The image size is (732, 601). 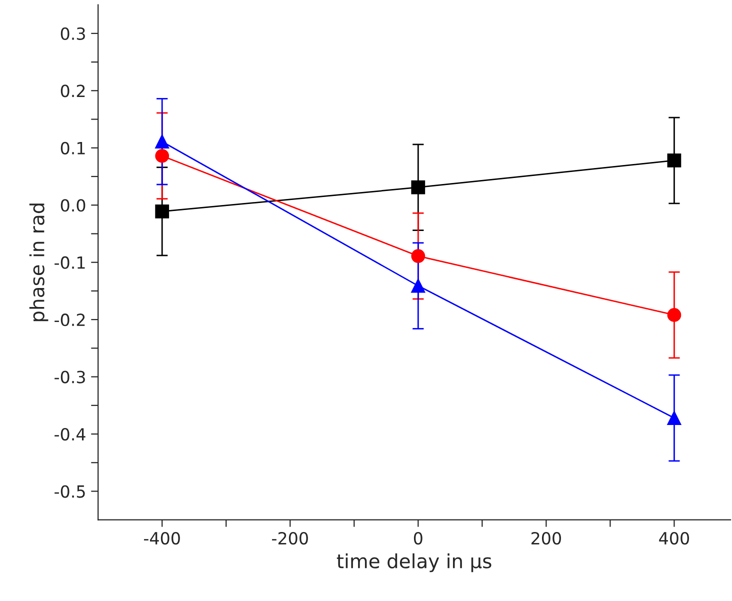 I want to click on y-tick-label: 0.0, so click(x=73, y=205).